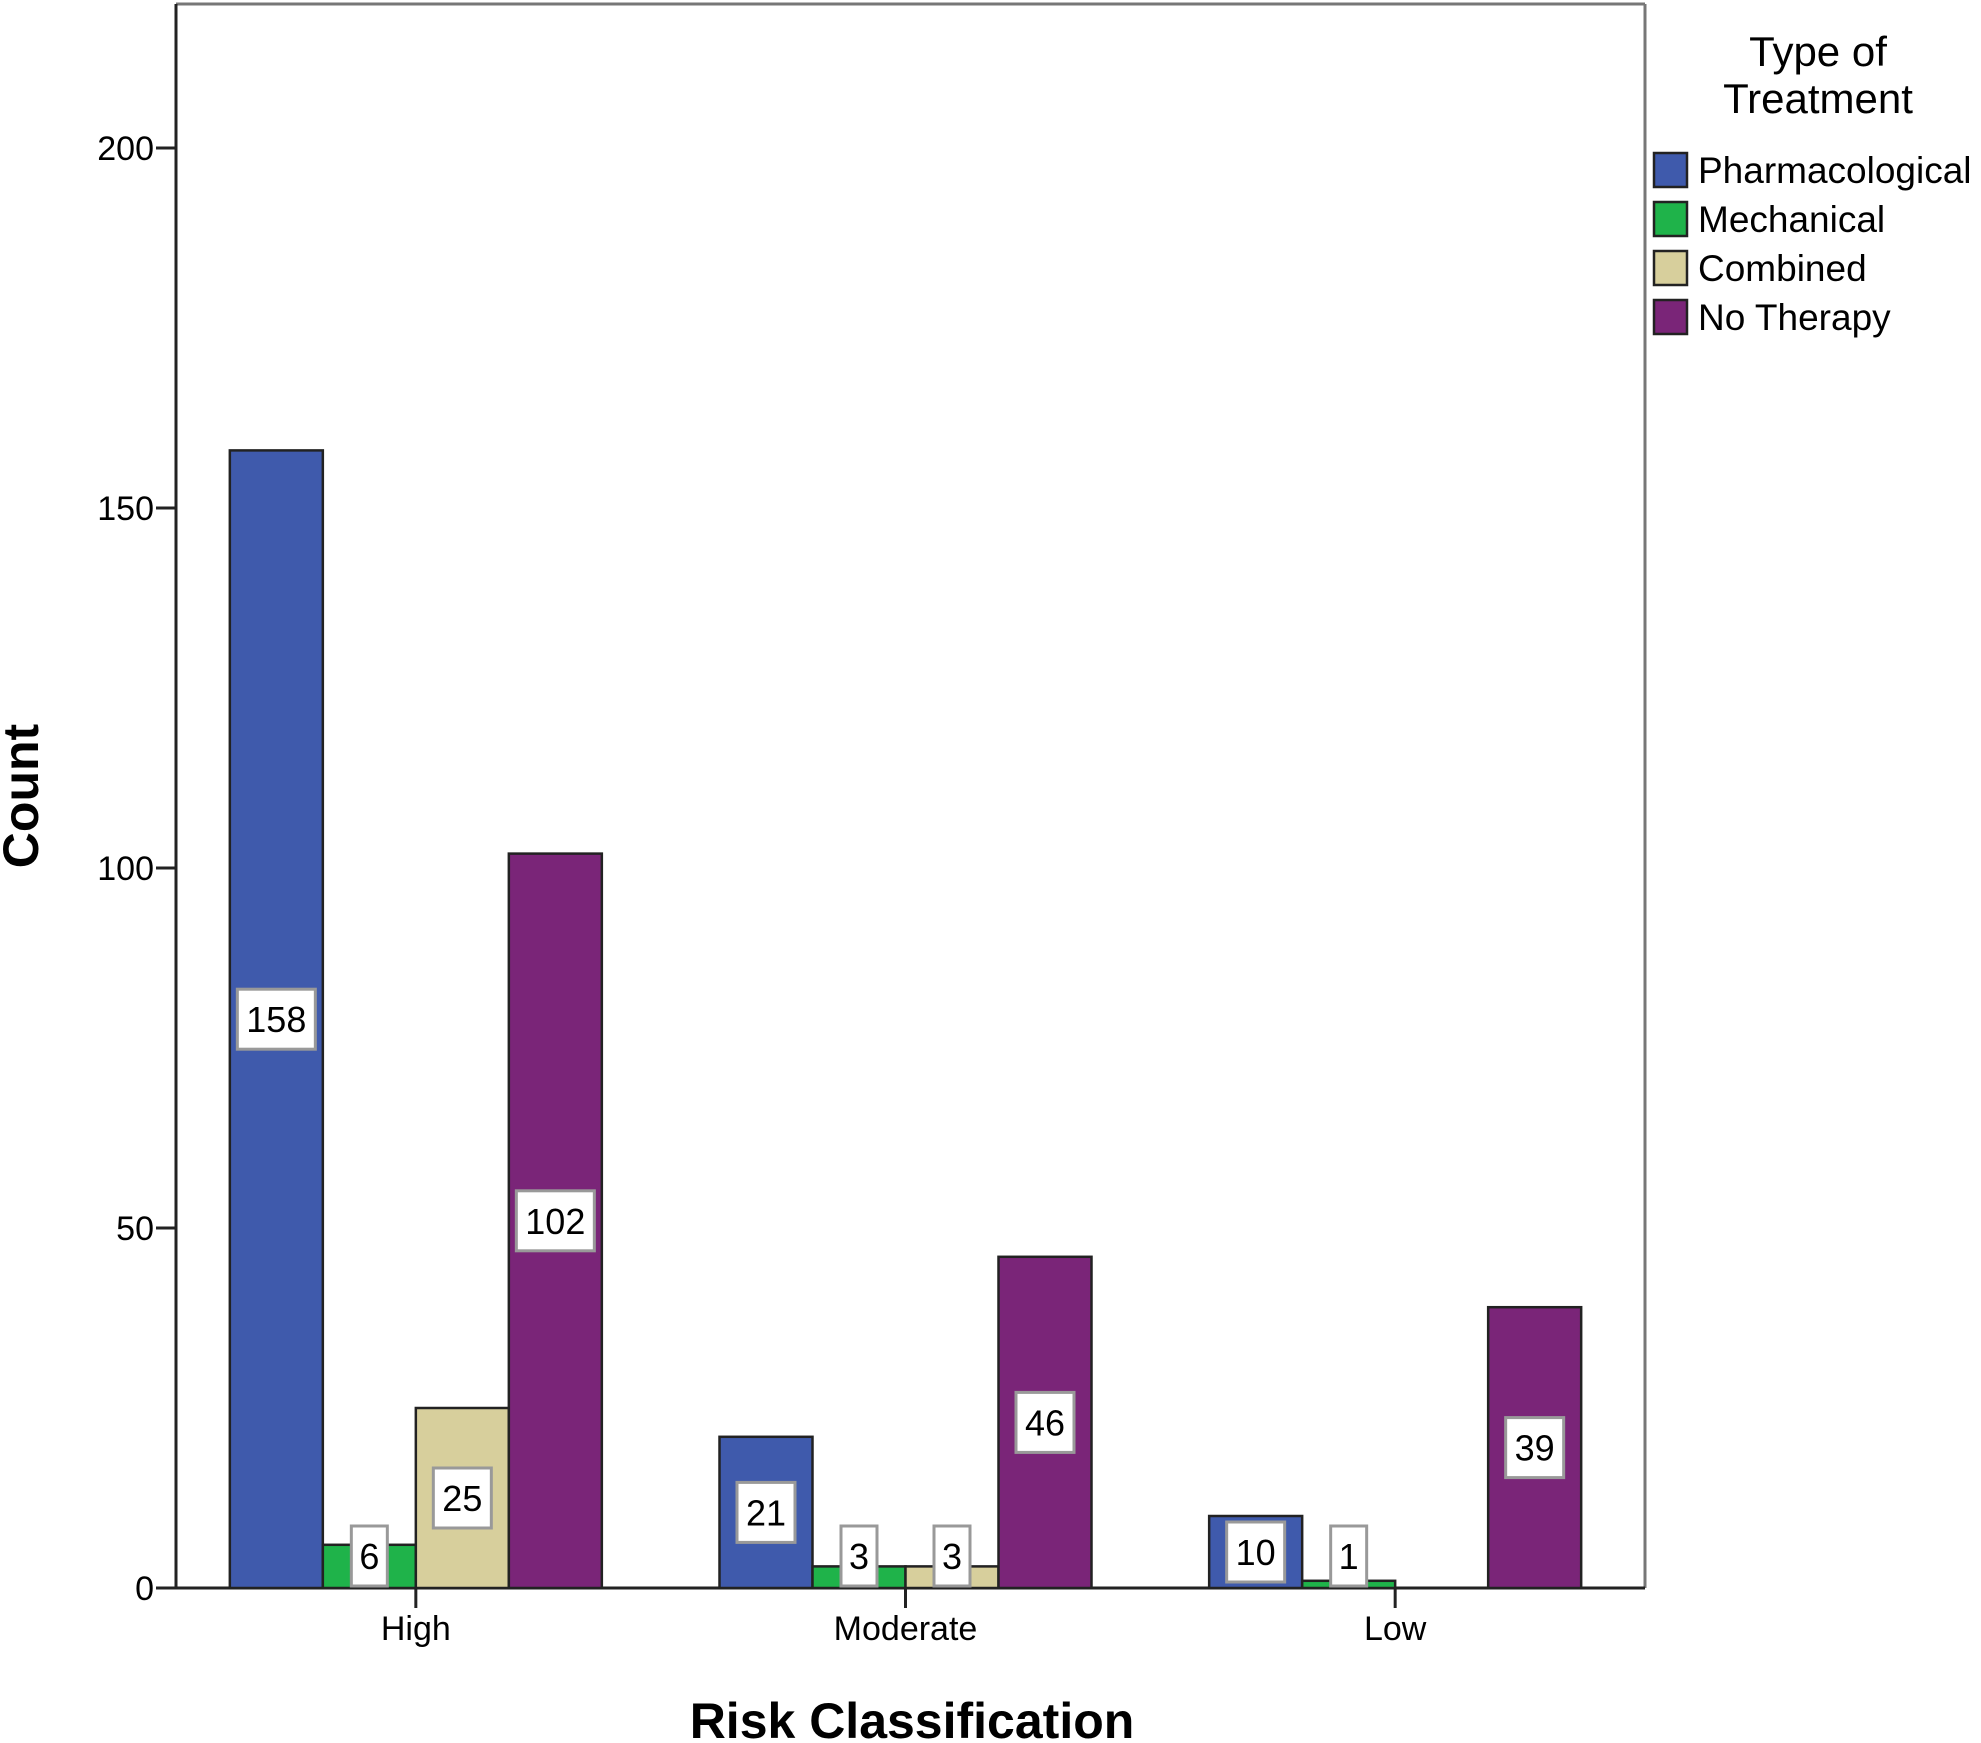 The height and width of the screenshot is (1743, 1981). I want to click on legend-title-line-1: Type of, so click(1818, 51).